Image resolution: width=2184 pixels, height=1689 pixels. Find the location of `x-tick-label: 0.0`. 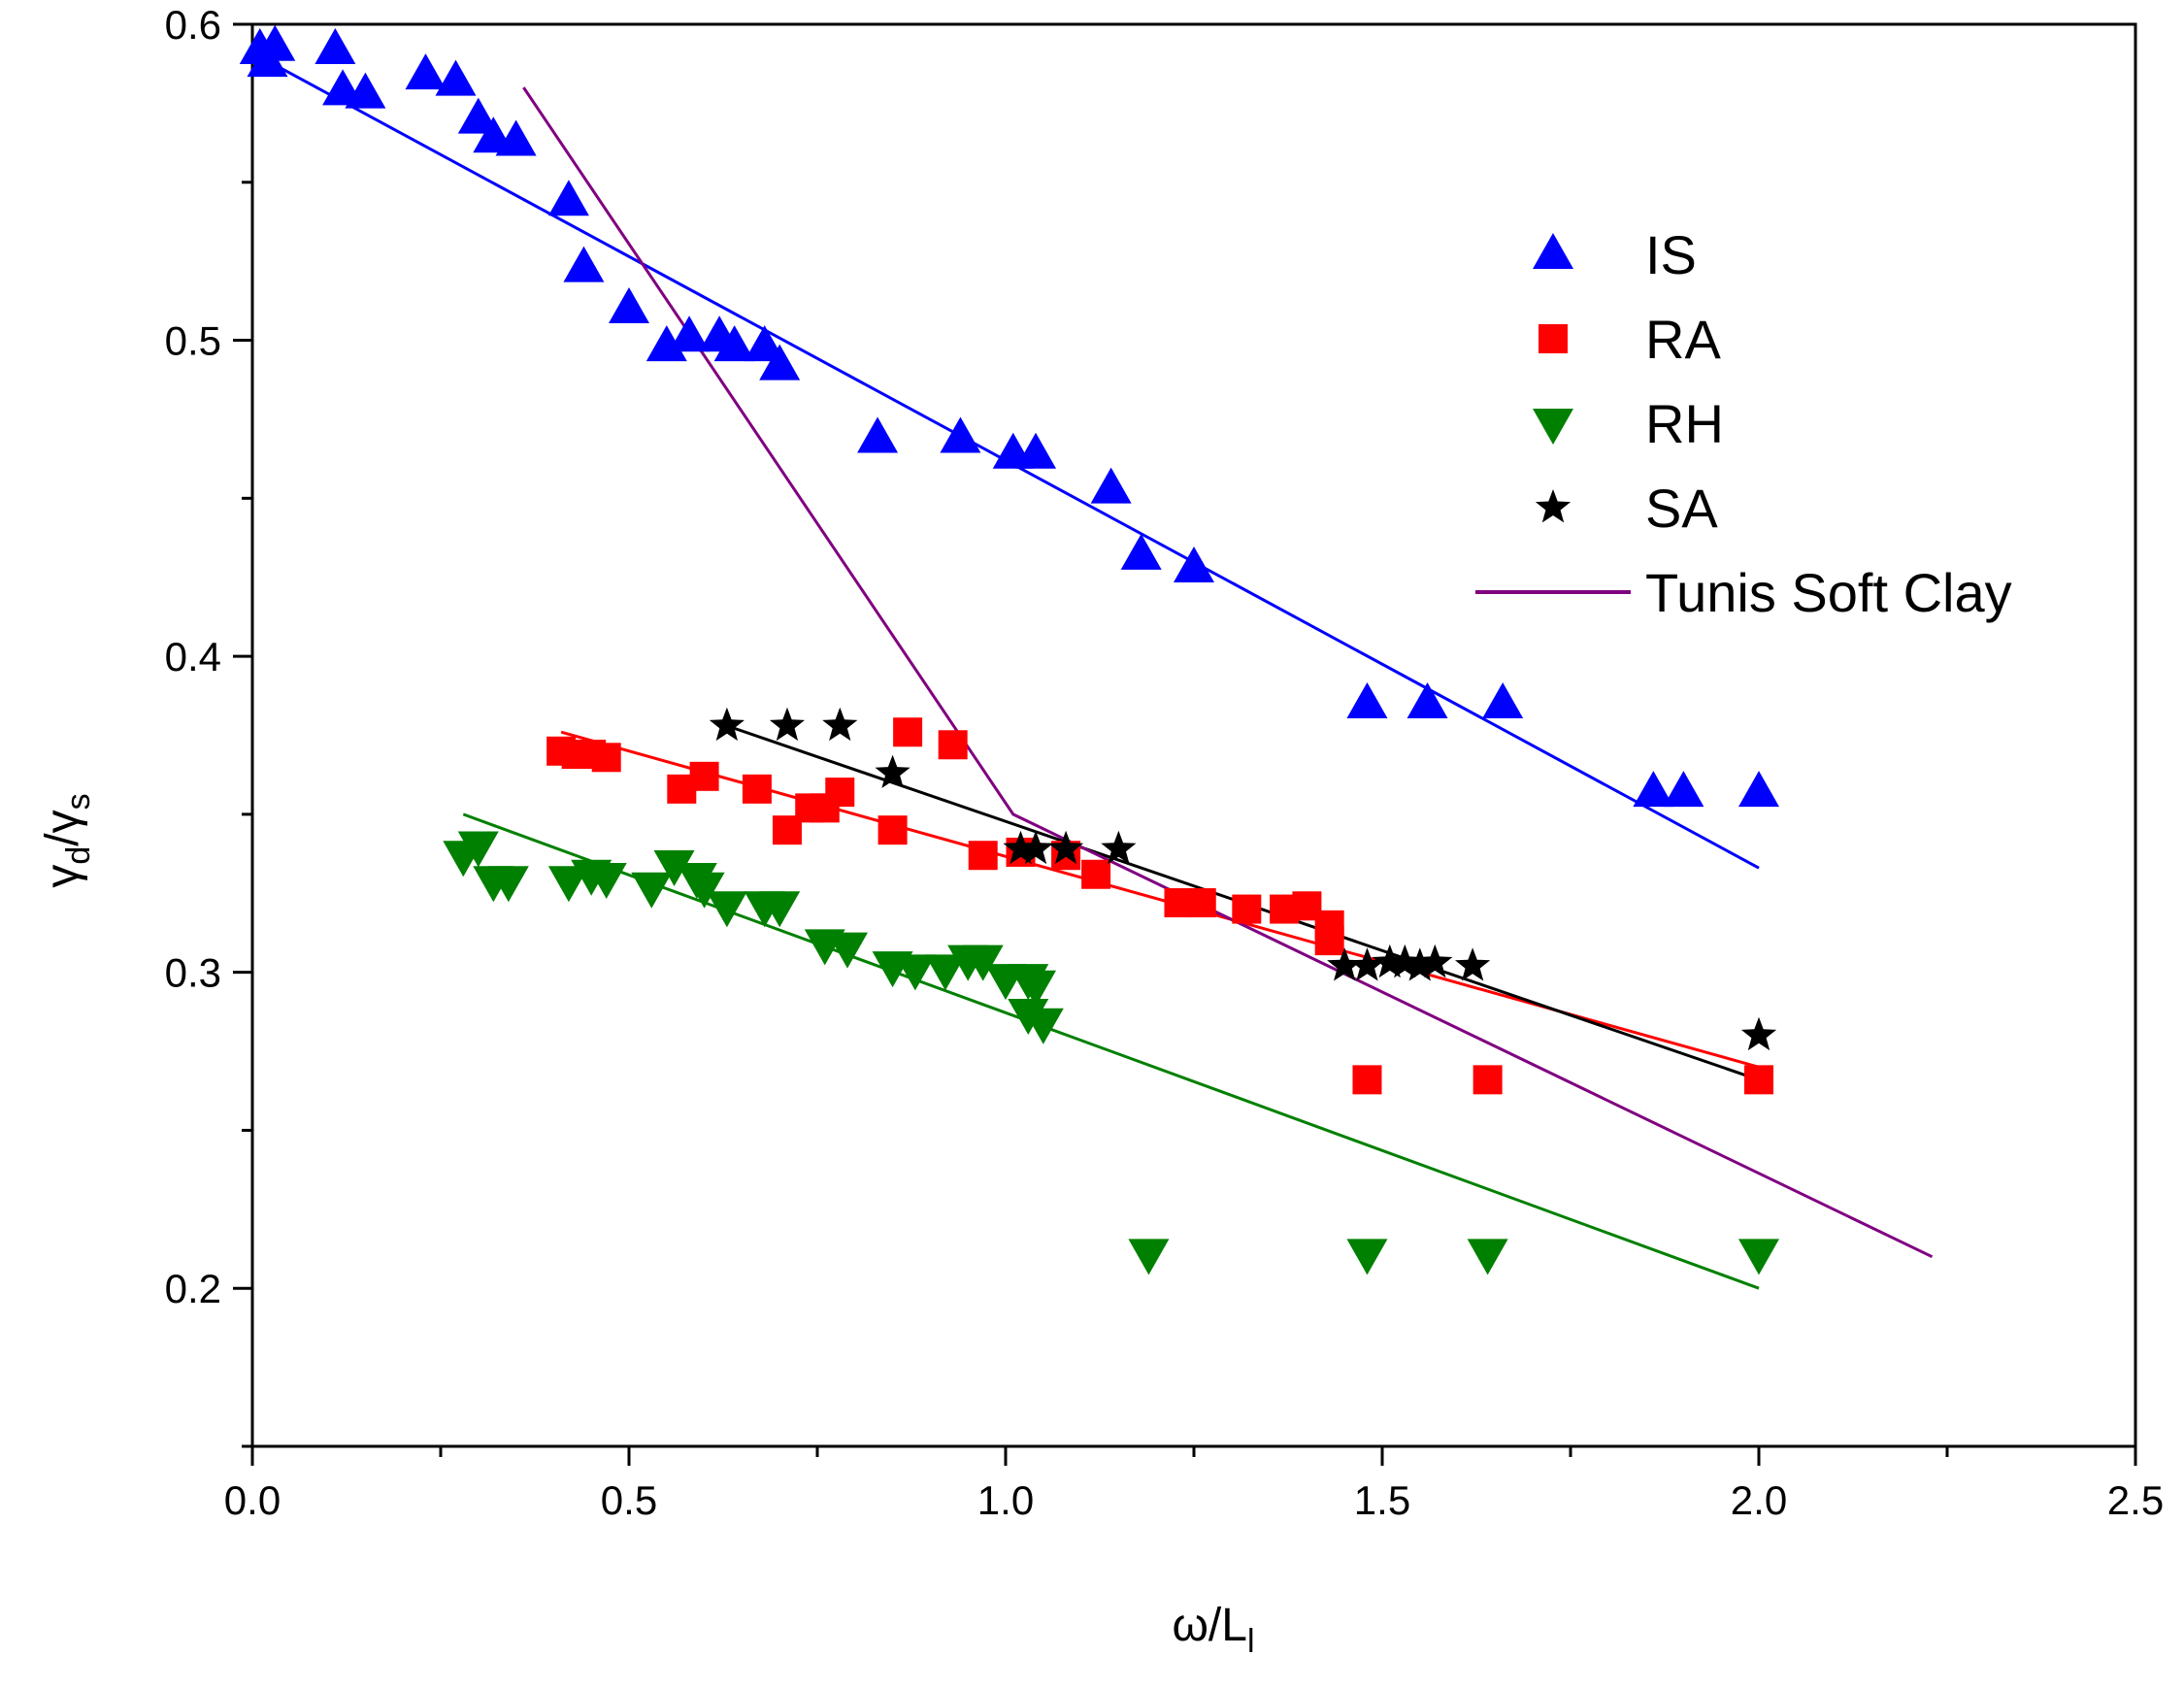

x-tick-label: 0.0 is located at coordinates (252, 1500).